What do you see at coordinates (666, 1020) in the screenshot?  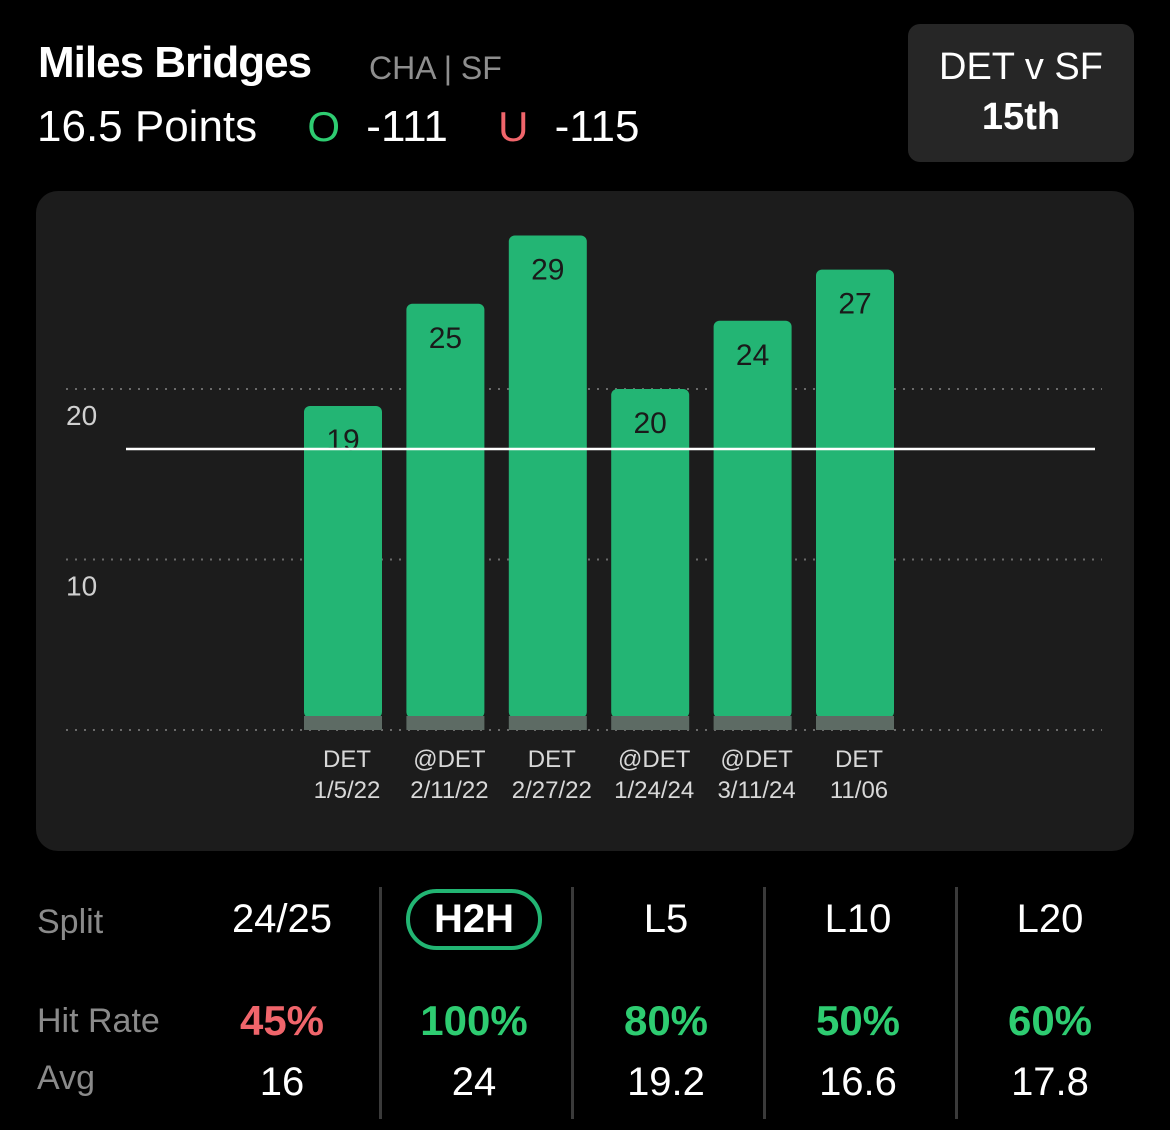 I see `hit-rate-value: 80%` at bounding box center [666, 1020].